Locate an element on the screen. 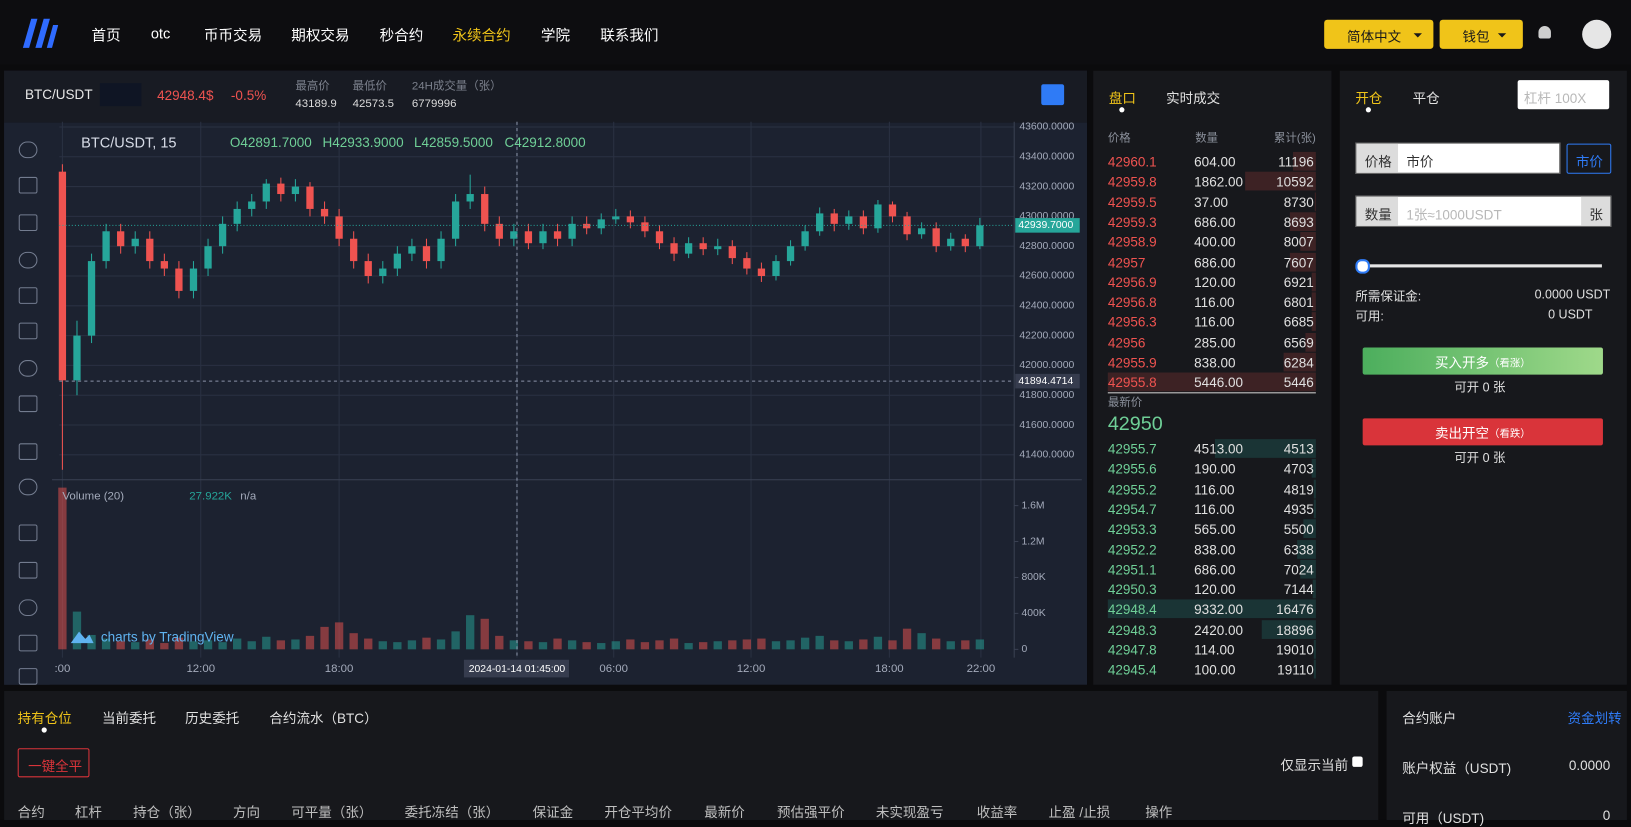 The image size is (1631, 827). order-qty: 1862.00 is located at coordinates (1219, 182).